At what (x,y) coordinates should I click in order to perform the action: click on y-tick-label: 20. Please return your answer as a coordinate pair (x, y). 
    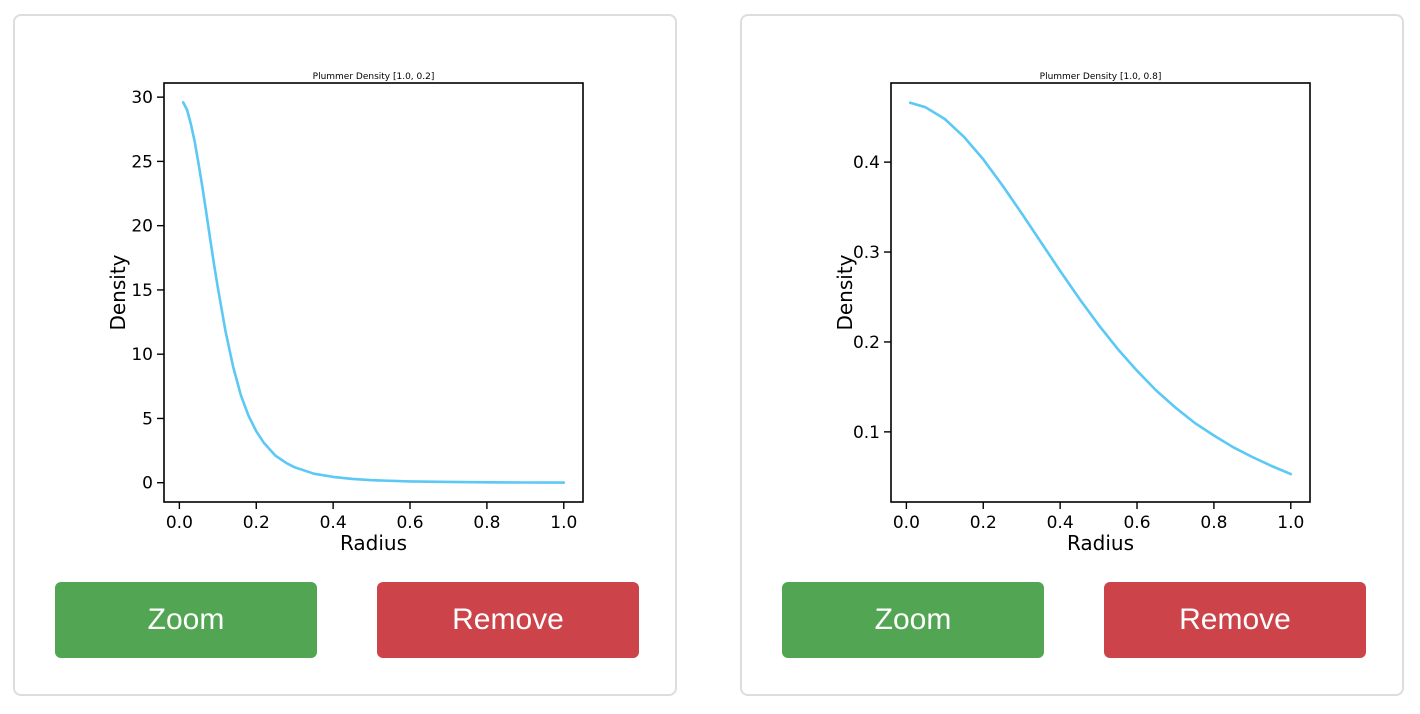
    Looking at the image, I should click on (142, 227).